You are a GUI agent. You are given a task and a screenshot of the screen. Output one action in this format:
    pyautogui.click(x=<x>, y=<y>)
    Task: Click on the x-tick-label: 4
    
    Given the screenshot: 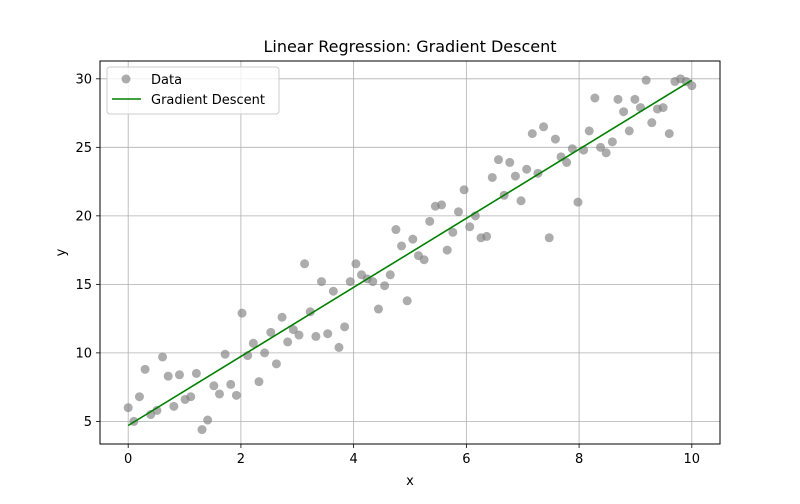 What is the action you would take?
    pyautogui.click(x=353, y=459)
    